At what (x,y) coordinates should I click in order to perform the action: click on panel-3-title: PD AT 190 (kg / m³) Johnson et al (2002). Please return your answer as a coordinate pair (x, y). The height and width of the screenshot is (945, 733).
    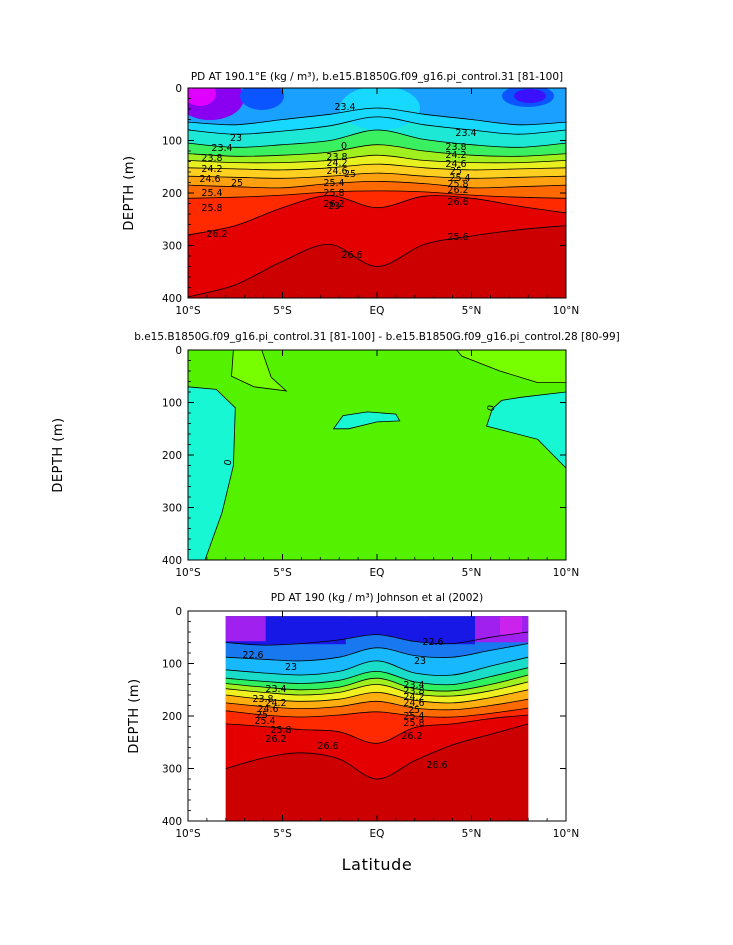
    Looking at the image, I should click on (377, 598).